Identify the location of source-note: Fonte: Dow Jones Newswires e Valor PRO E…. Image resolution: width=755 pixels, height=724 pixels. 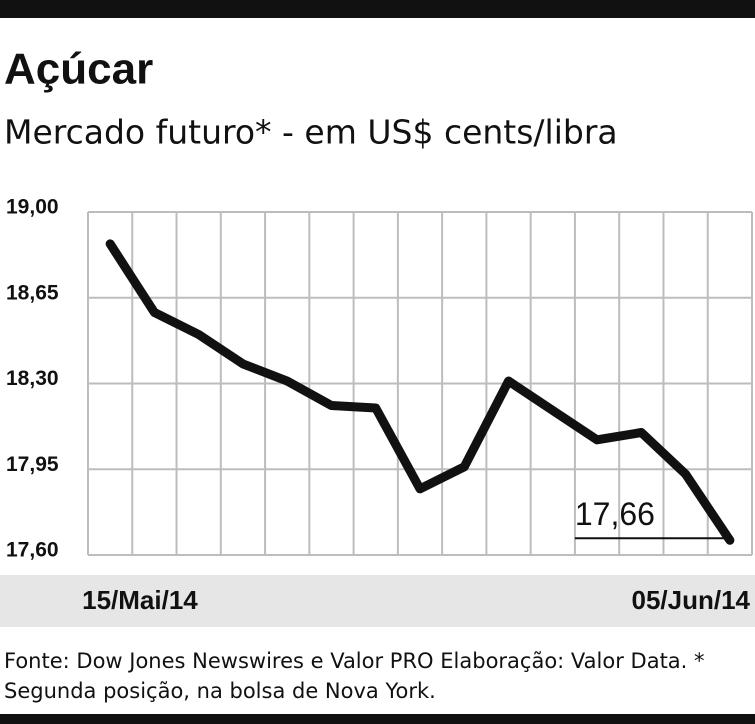
(354, 676).